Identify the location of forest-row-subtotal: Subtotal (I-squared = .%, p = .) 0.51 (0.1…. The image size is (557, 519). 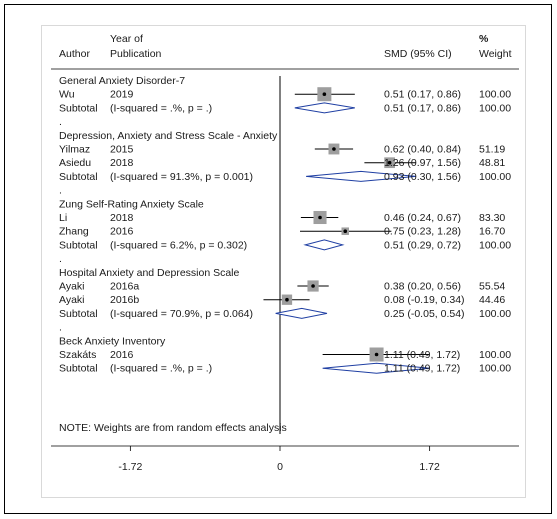
(285, 108).